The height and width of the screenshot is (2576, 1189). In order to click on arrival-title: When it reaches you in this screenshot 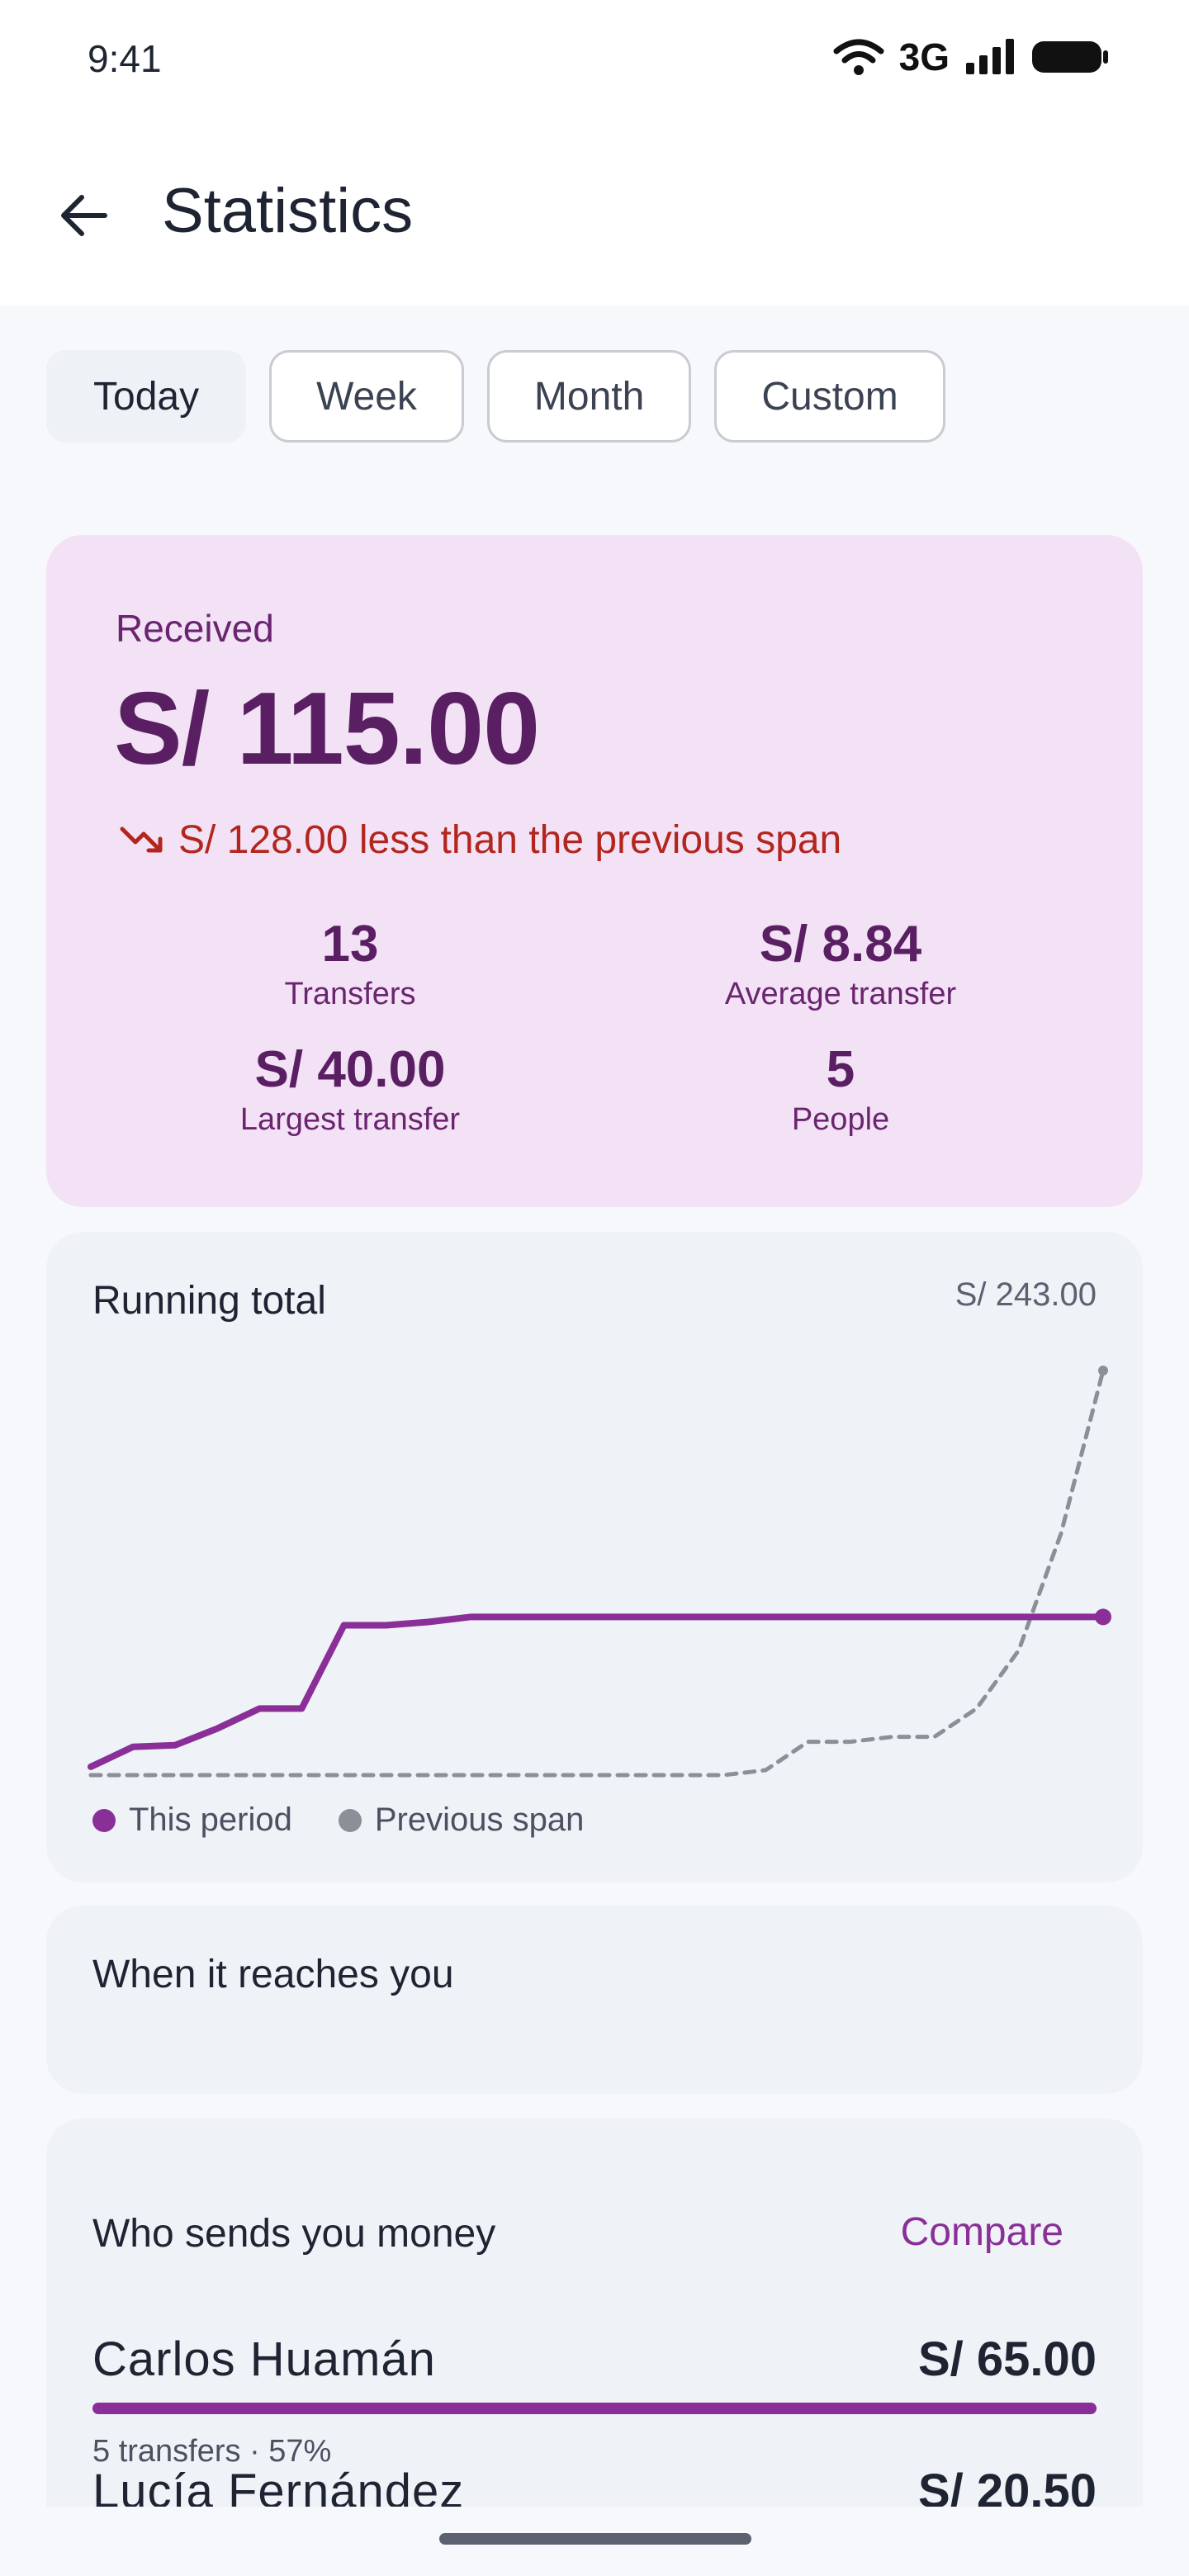, I will do `click(273, 1974)`.